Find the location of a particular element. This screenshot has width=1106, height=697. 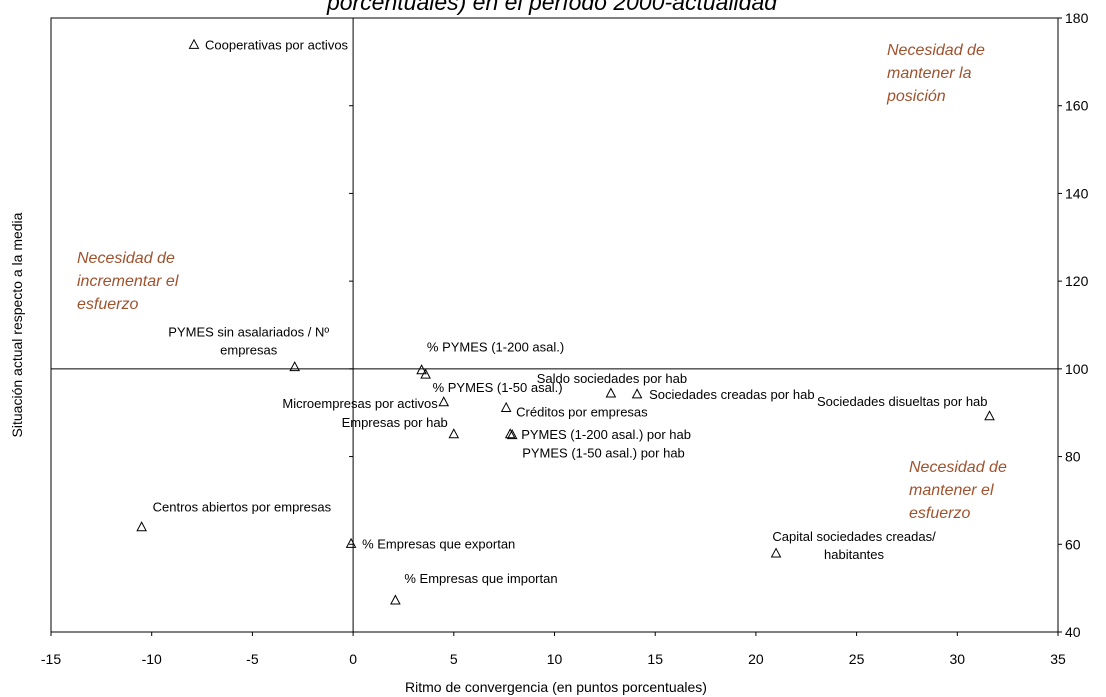

data-point-label: Empresas por hab is located at coordinates (395, 422).